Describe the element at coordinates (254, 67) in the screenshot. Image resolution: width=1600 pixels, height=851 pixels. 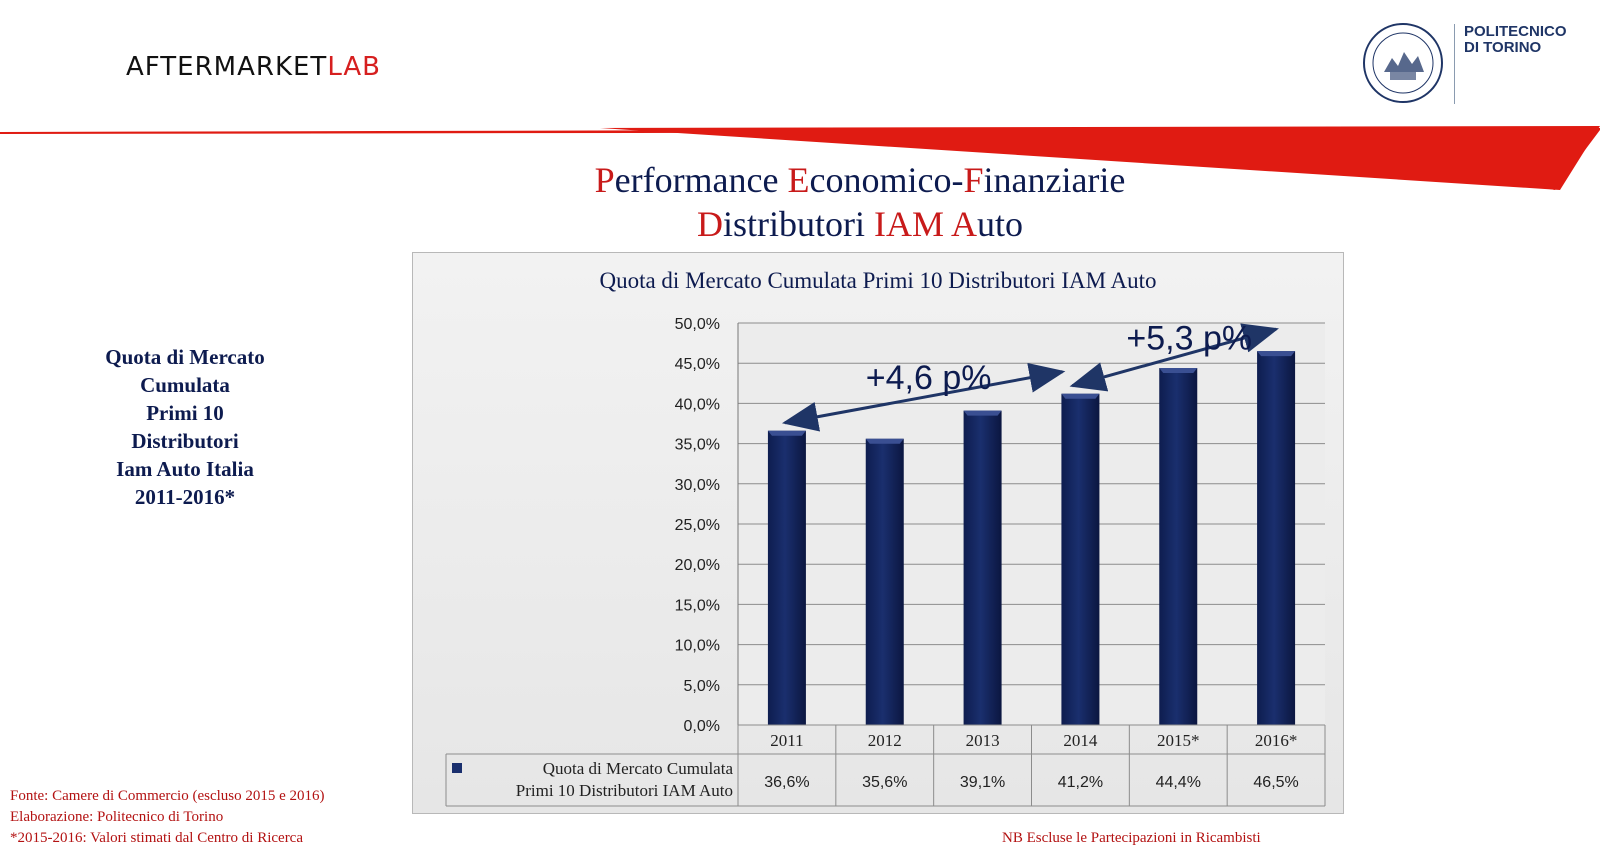
I see `aftermarketlab-logo: AFTERMARKETLAB` at that location.